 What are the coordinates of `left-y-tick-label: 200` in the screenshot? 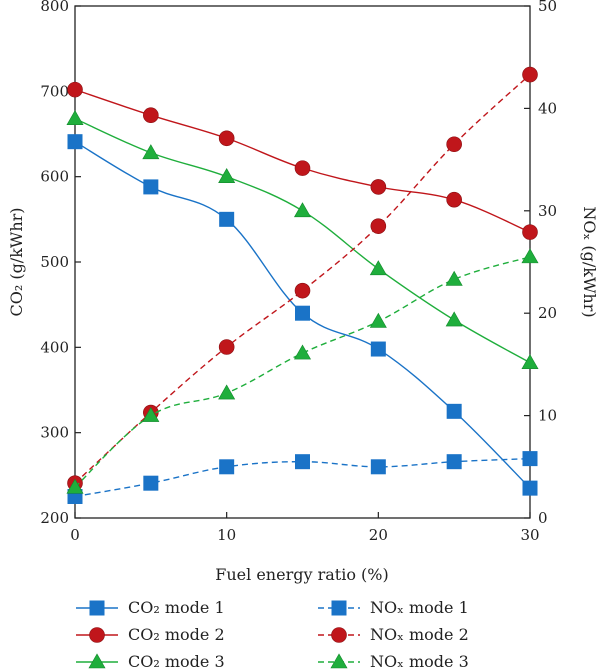 It's located at (54, 518).